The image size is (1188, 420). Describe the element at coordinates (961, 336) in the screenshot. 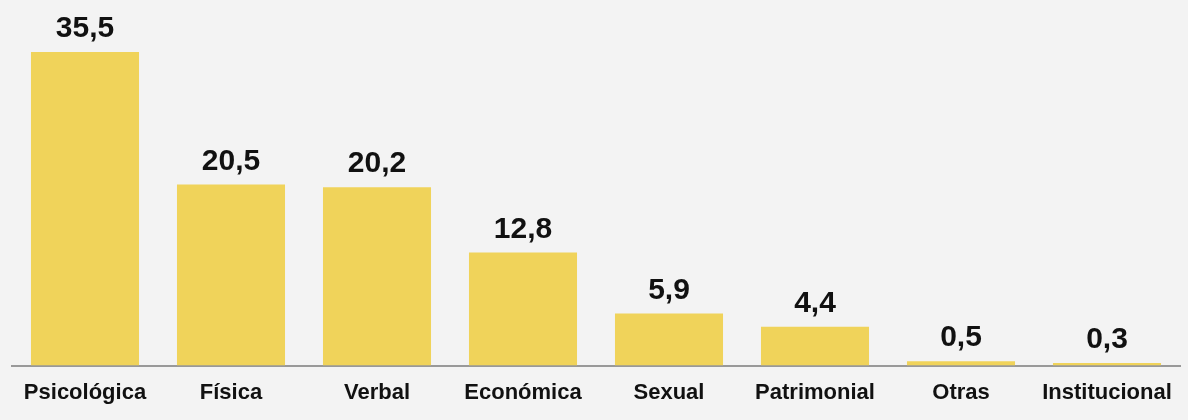

I see `data-label: 0,5` at that location.